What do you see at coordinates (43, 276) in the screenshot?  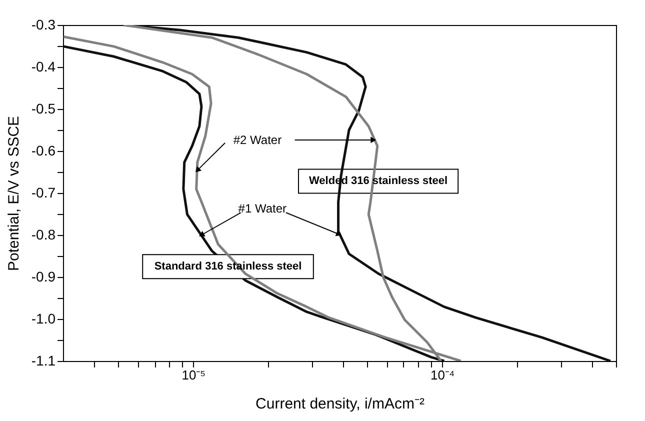 I see `y-tick-label: -0.9` at bounding box center [43, 276].